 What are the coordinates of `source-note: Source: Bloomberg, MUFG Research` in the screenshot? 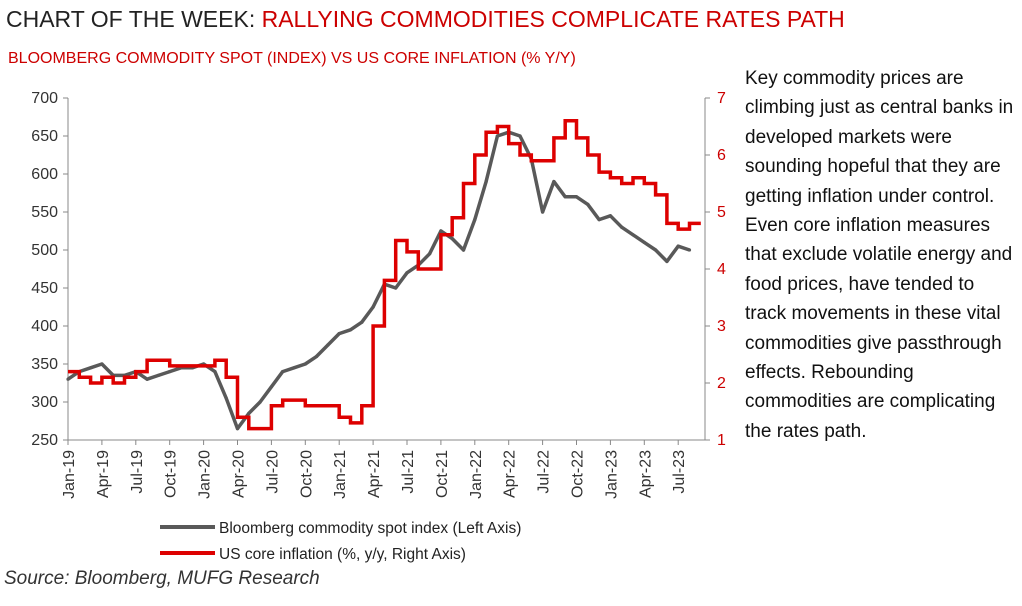 It's located at (162, 578).